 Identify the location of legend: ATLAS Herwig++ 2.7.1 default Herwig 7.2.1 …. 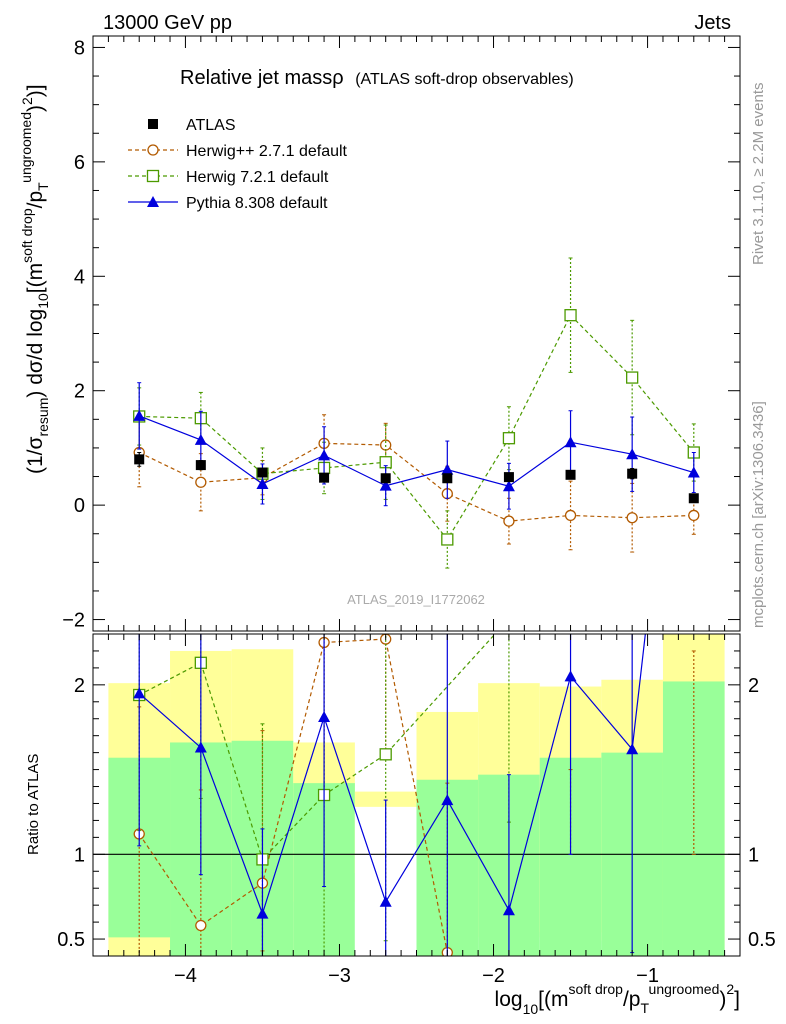
(238, 164).